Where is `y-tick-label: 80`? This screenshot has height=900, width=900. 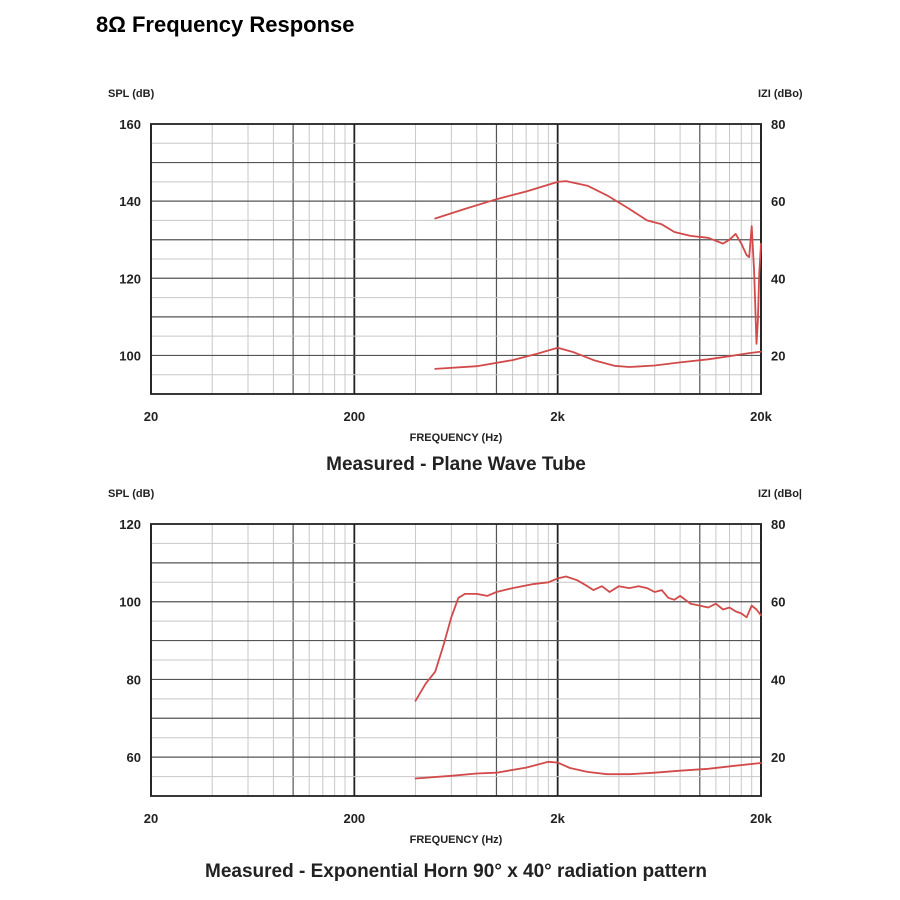
y-tick-label: 80 is located at coordinates (134, 679).